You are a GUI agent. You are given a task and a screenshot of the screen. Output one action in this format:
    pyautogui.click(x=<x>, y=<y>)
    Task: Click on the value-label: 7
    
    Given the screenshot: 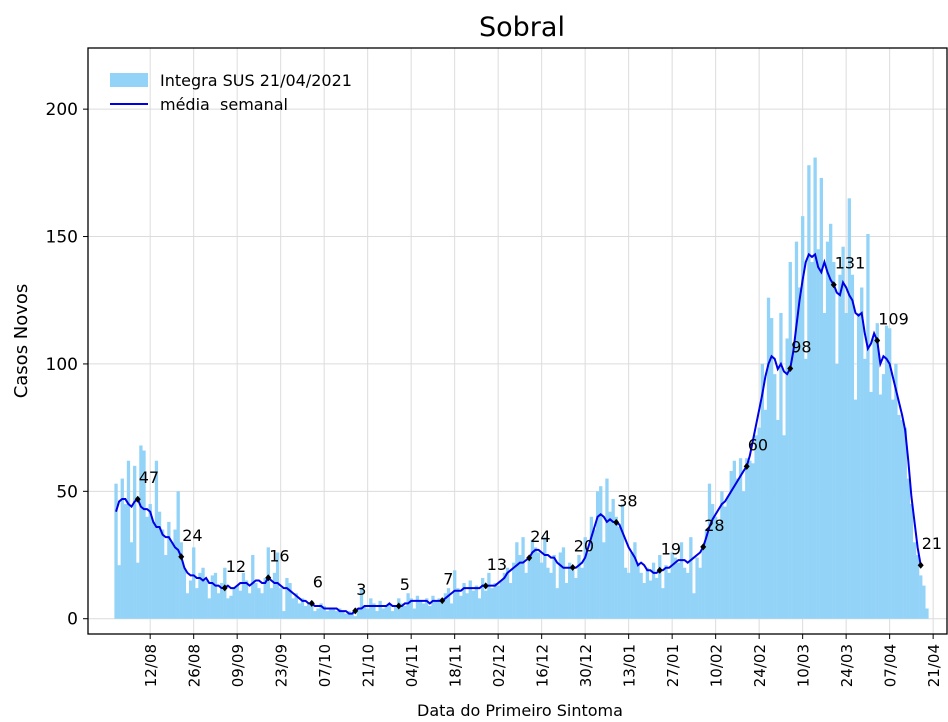 What is the action you would take?
    pyautogui.click(x=448, y=579)
    